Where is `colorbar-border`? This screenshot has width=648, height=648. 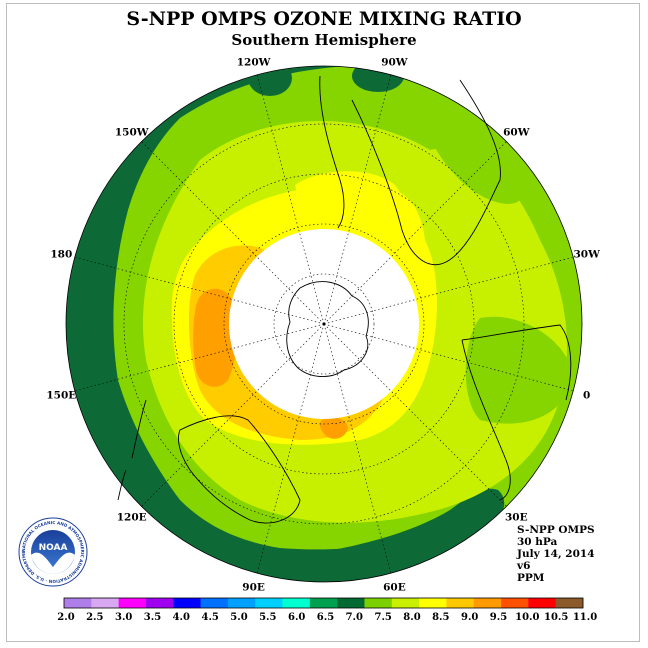 colorbar-border is located at coordinates (323, 603).